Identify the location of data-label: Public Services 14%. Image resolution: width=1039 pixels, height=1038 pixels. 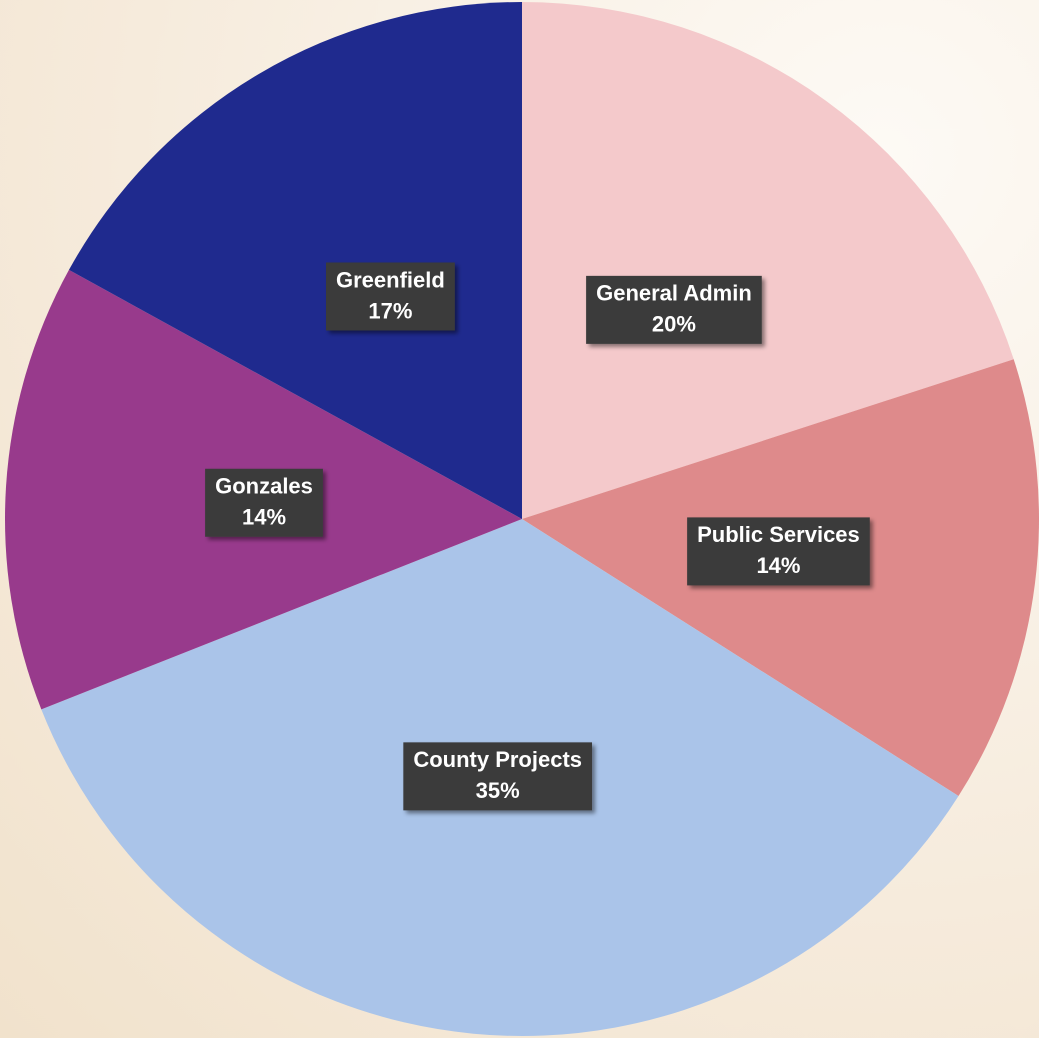
(778, 551).